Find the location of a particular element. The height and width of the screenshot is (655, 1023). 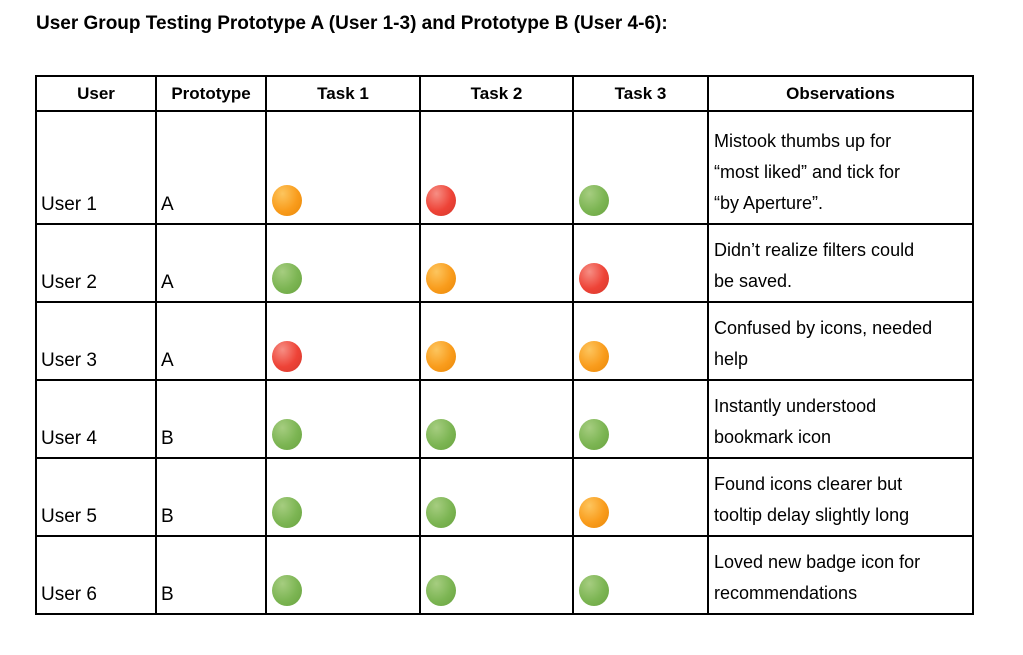

user-cell: User 1 is located at coordinates (96, 167).